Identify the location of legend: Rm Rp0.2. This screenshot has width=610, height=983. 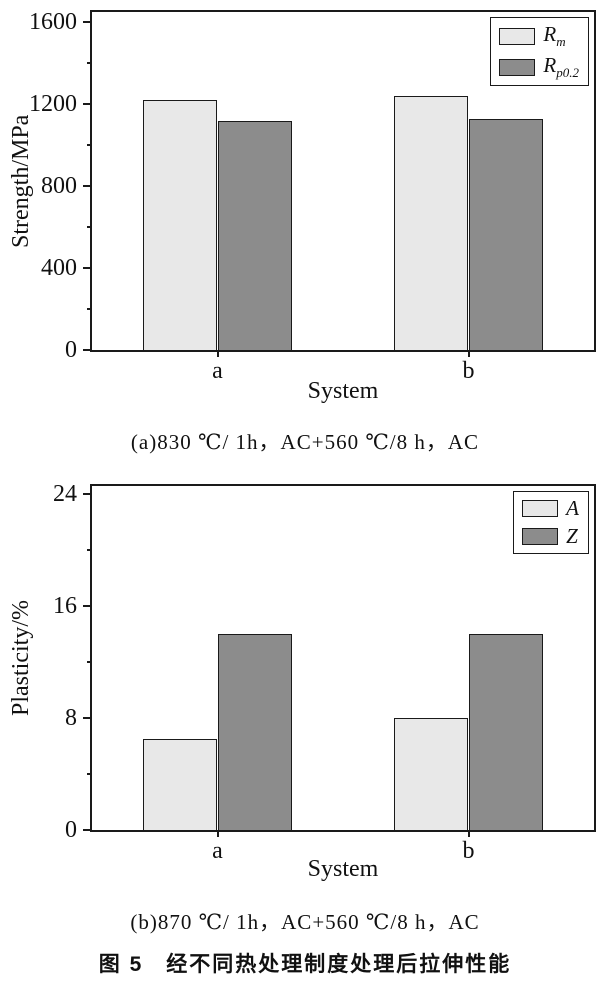
(539, 52).